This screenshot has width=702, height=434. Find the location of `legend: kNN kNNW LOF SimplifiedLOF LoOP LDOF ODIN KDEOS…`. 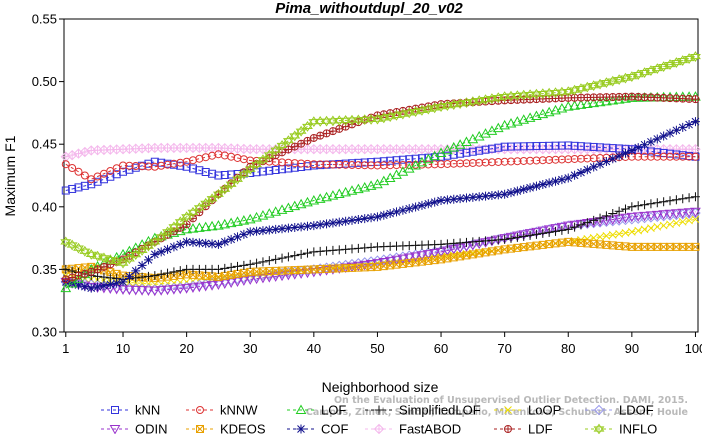

legend: kNN kNNW LOF SimplifiedLOF LoOP LDOF ODIN KDEOS… is located at coordinates (379, 418).